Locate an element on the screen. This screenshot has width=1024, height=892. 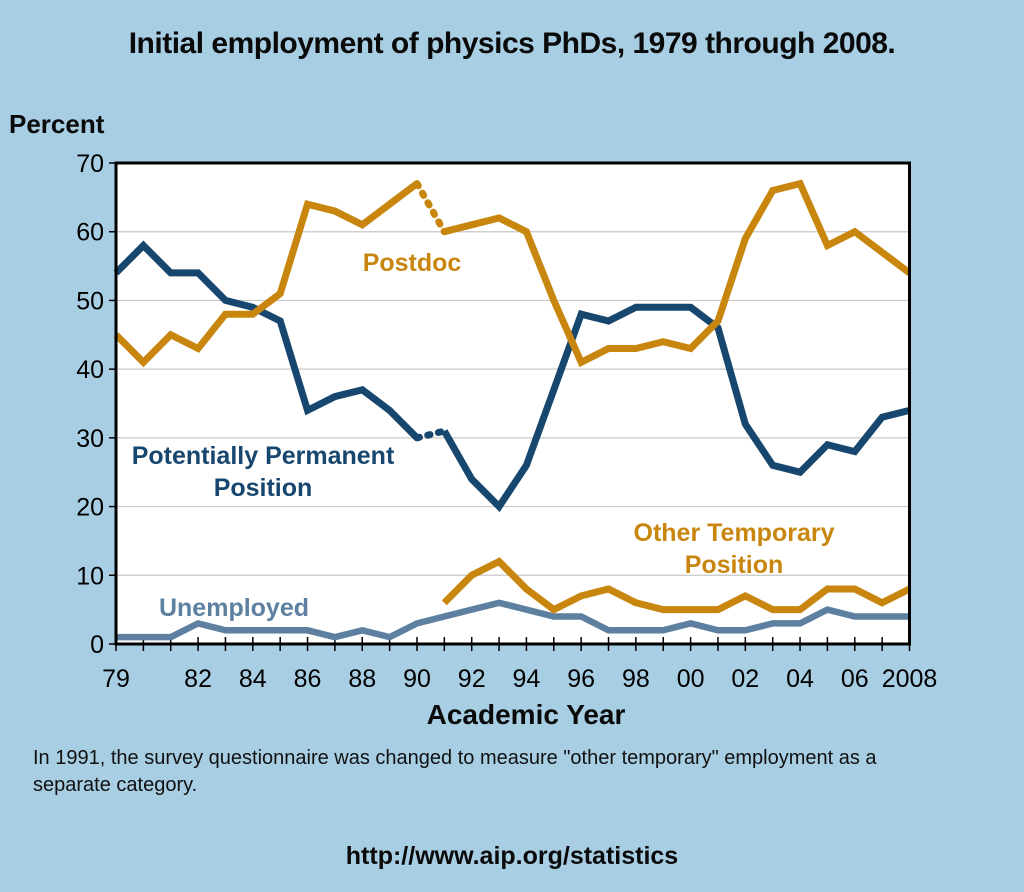
y-tick-label: 30 is located at coordinates (90, 439).